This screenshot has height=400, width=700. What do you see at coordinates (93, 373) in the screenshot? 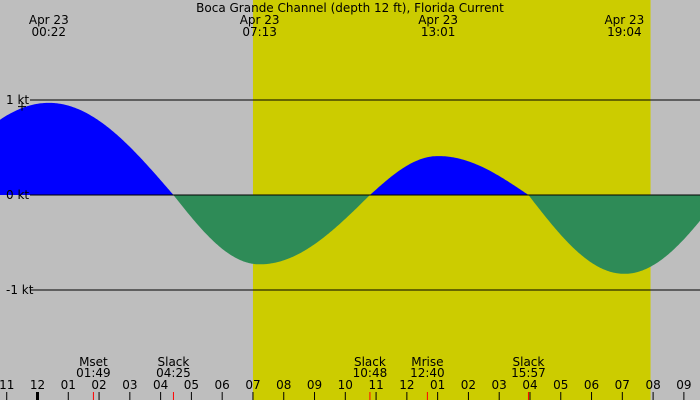
I see `event-time: 01:49` at bounding box center [93, 373].